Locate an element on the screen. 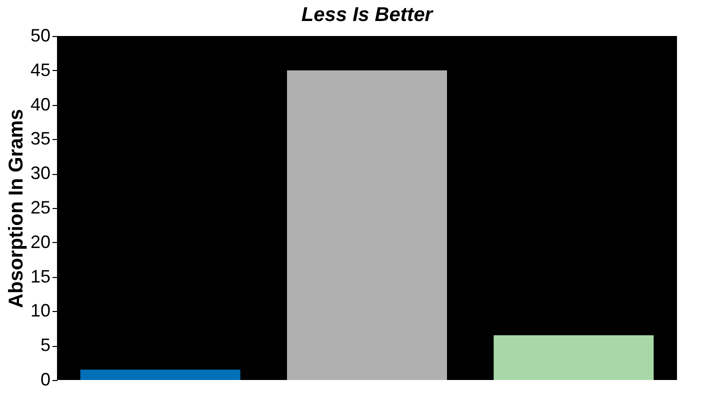  y-tick-label: 20 is located at coordinates (40, 242).